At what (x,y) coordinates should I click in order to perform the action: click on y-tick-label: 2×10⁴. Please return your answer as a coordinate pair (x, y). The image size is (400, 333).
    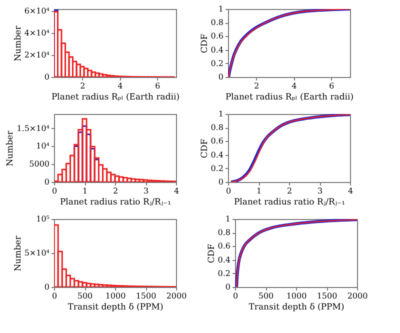
    Looking at the image, I should click on (37, 55).